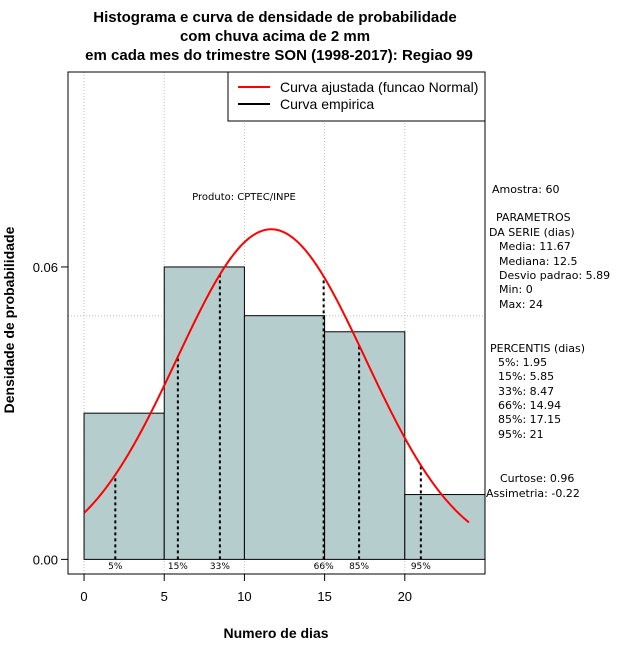 The image size is (640, 660). What do you see at coordinates (9, 319) in the screenshot?
I see `y-axis-title: Densidade de probabilidade` at bounding box center [9, 319].